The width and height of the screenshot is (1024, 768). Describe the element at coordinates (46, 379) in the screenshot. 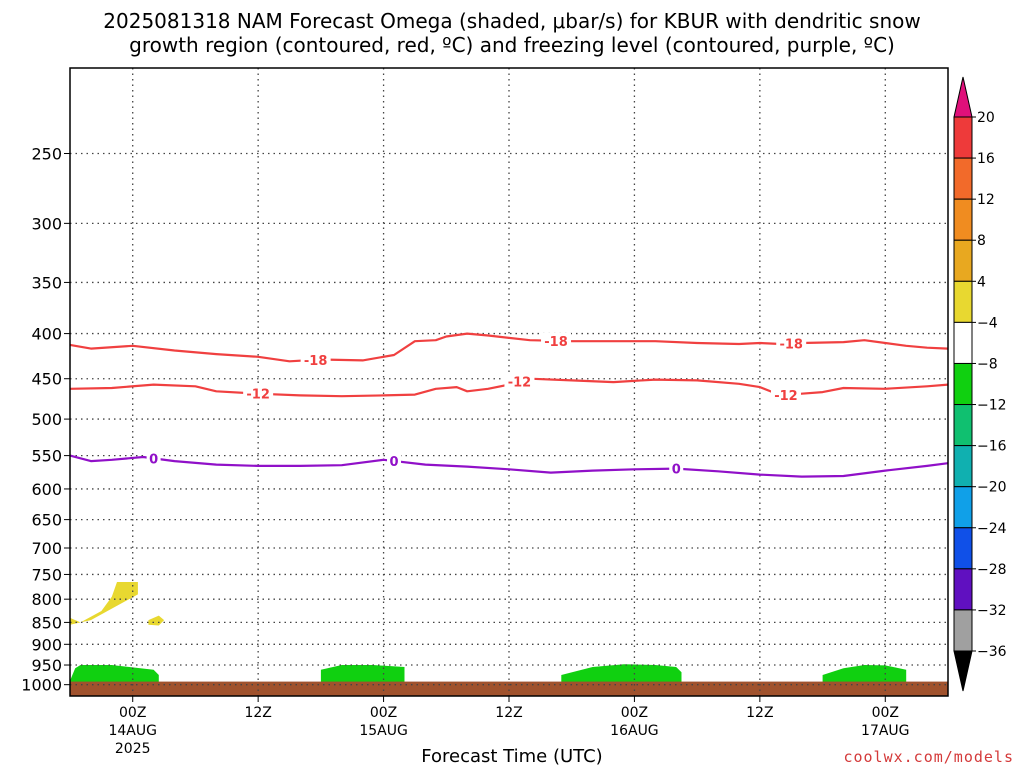

I see `y-tick-label-450: 450` at that location.